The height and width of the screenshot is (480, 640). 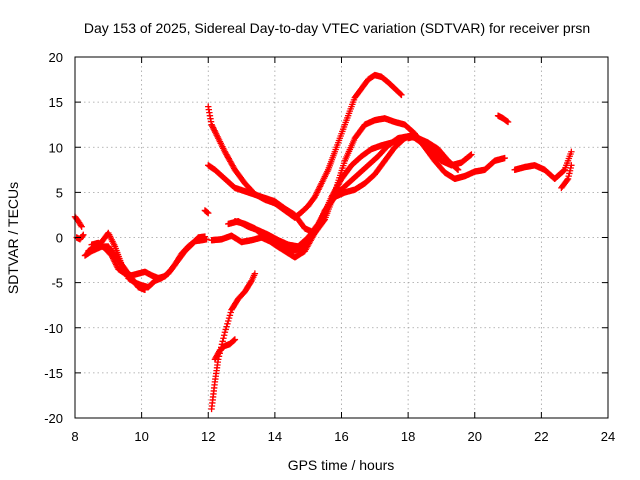 What do you see at coordinates (341, 465) in the screenshot?
I see `x-axis-label: GPS time / hours` at bounding box center [341, 465].